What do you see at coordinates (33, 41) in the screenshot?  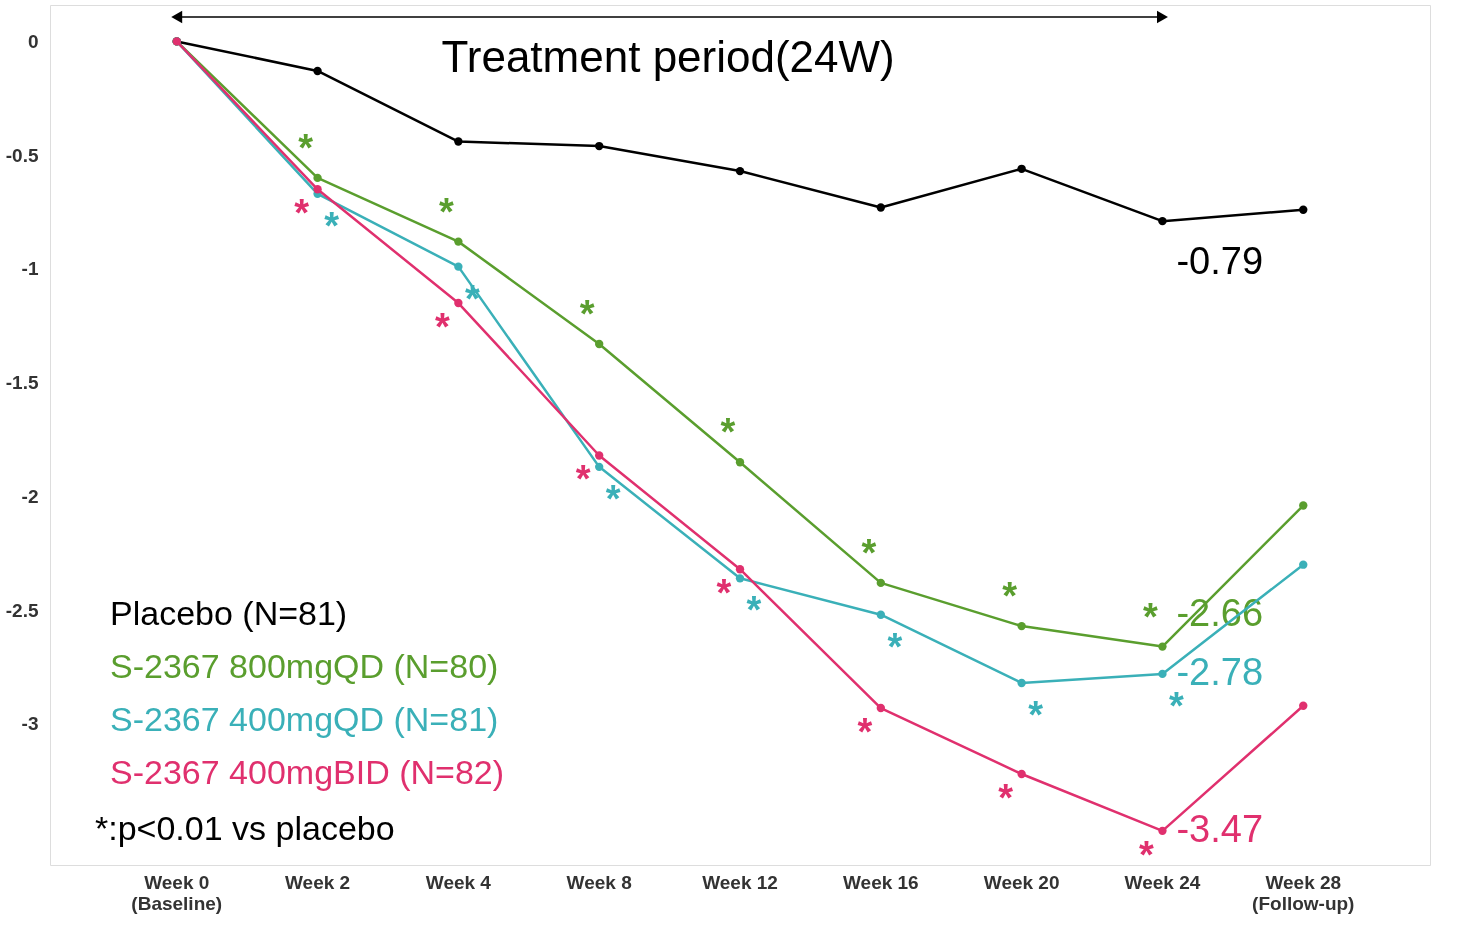 I see `y-tick-label: 0` at bounding box center [33, 41].